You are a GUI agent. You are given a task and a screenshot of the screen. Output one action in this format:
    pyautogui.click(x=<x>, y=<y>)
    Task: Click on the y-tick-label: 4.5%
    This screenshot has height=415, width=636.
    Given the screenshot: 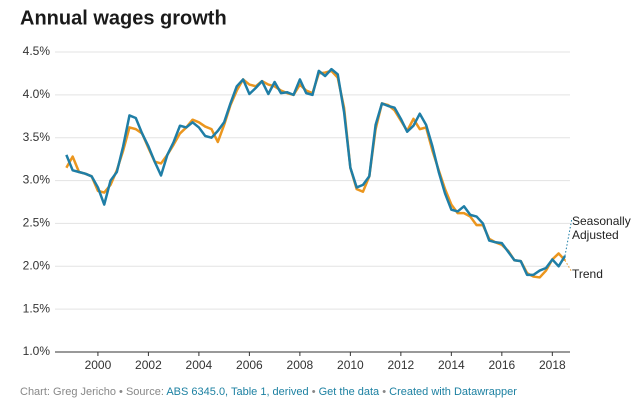 What is the action you would take?
    pyautogui.click(x=37, y=51)
    